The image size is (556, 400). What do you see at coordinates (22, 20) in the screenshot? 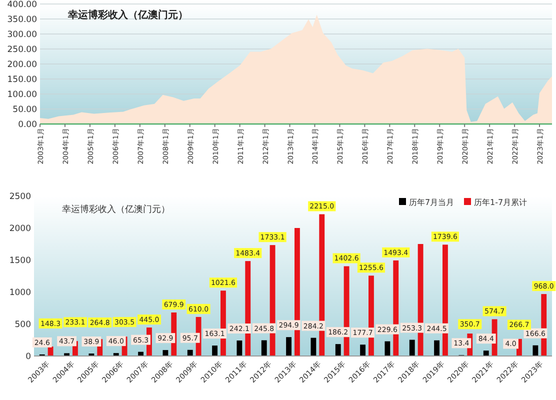
I see `y-tick-label: 350.00` at bounding box center [22, 20].